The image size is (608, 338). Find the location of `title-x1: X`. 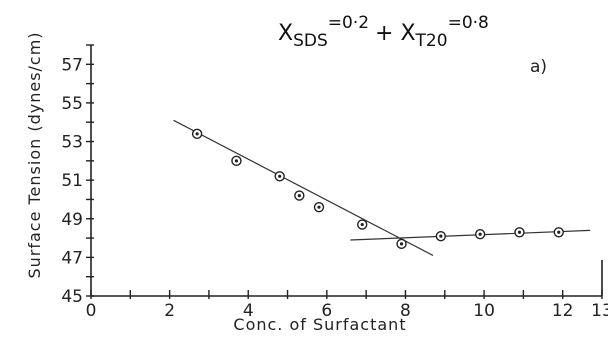

title-x1: X is located at coordinates (285, 33).